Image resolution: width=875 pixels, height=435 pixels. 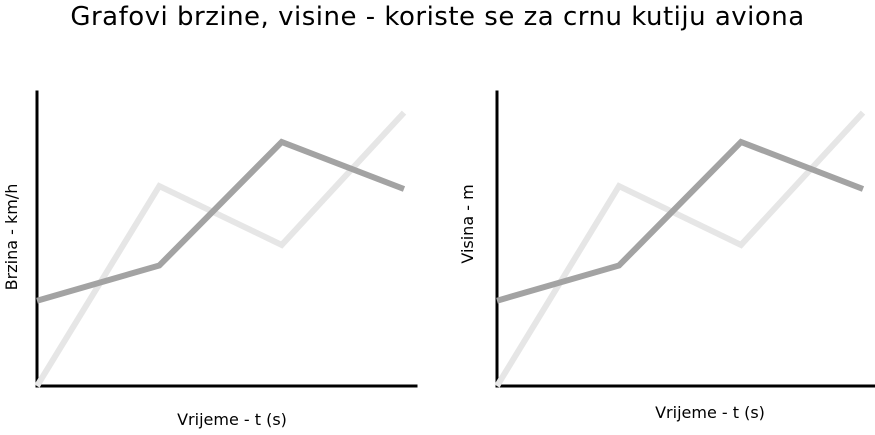 I want to click on y-axis-label: Brzina - km/h, so click(x=11, y=237).